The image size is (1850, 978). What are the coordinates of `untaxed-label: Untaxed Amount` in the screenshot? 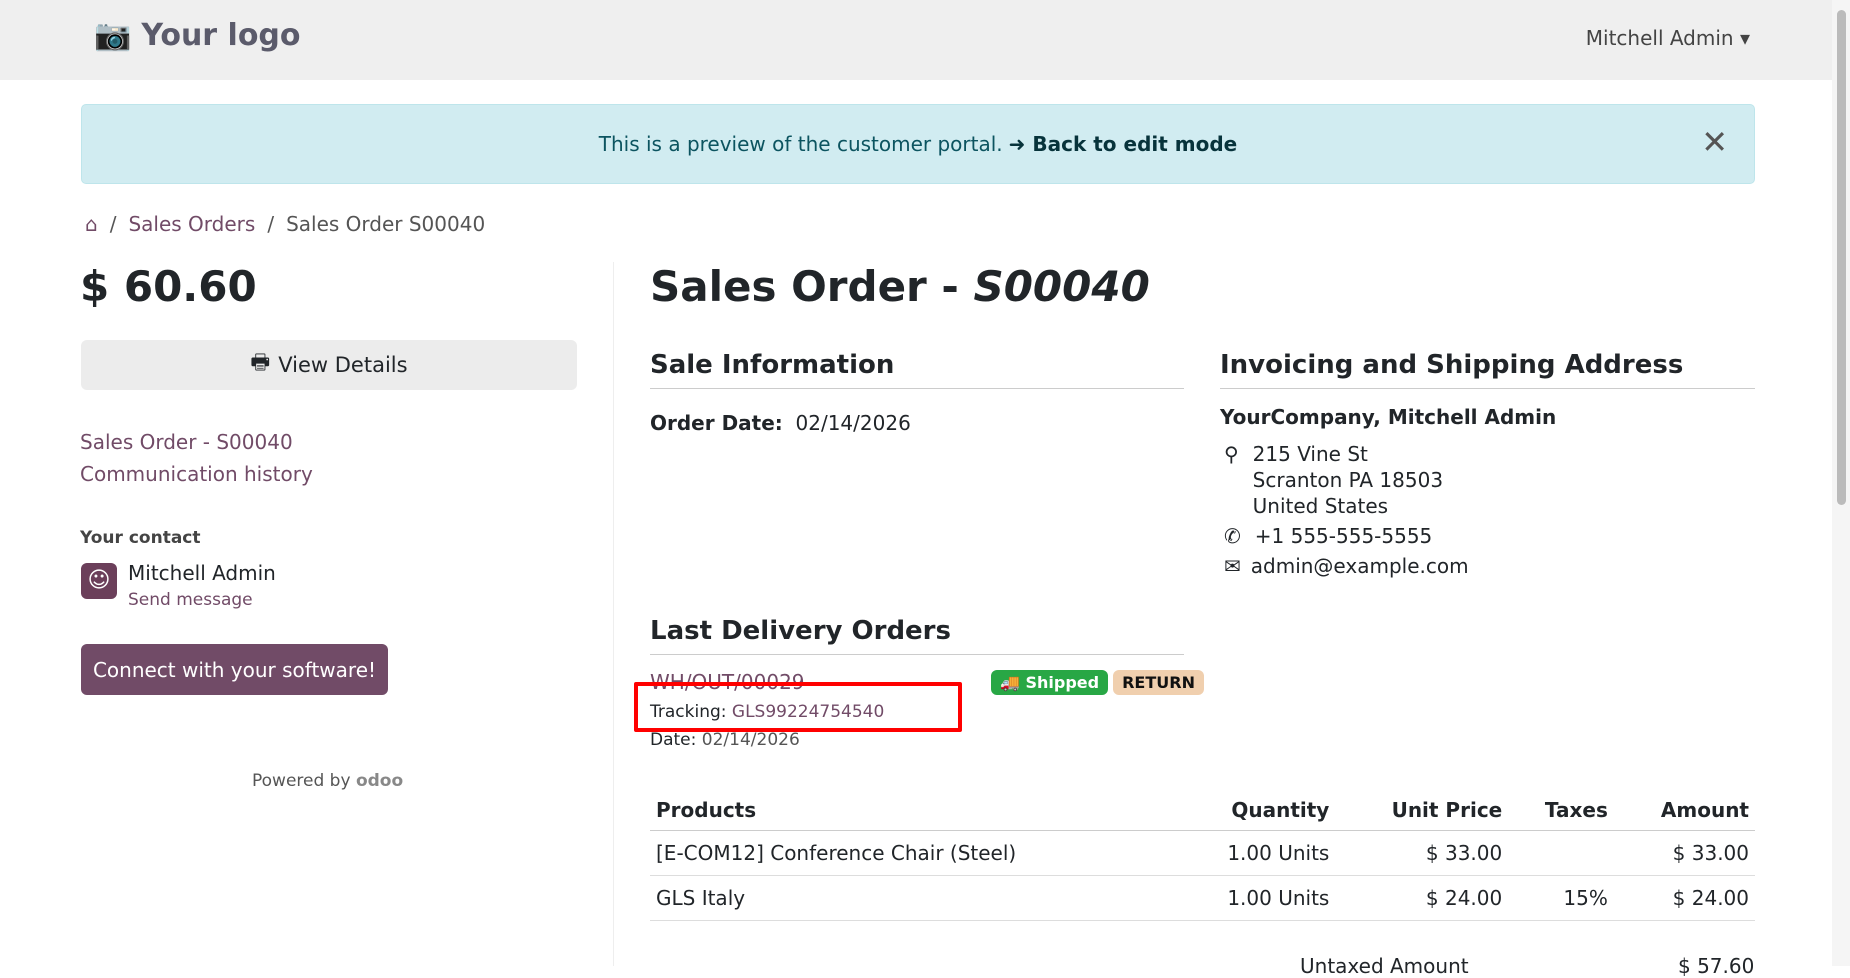 It's located at (1384, 966).